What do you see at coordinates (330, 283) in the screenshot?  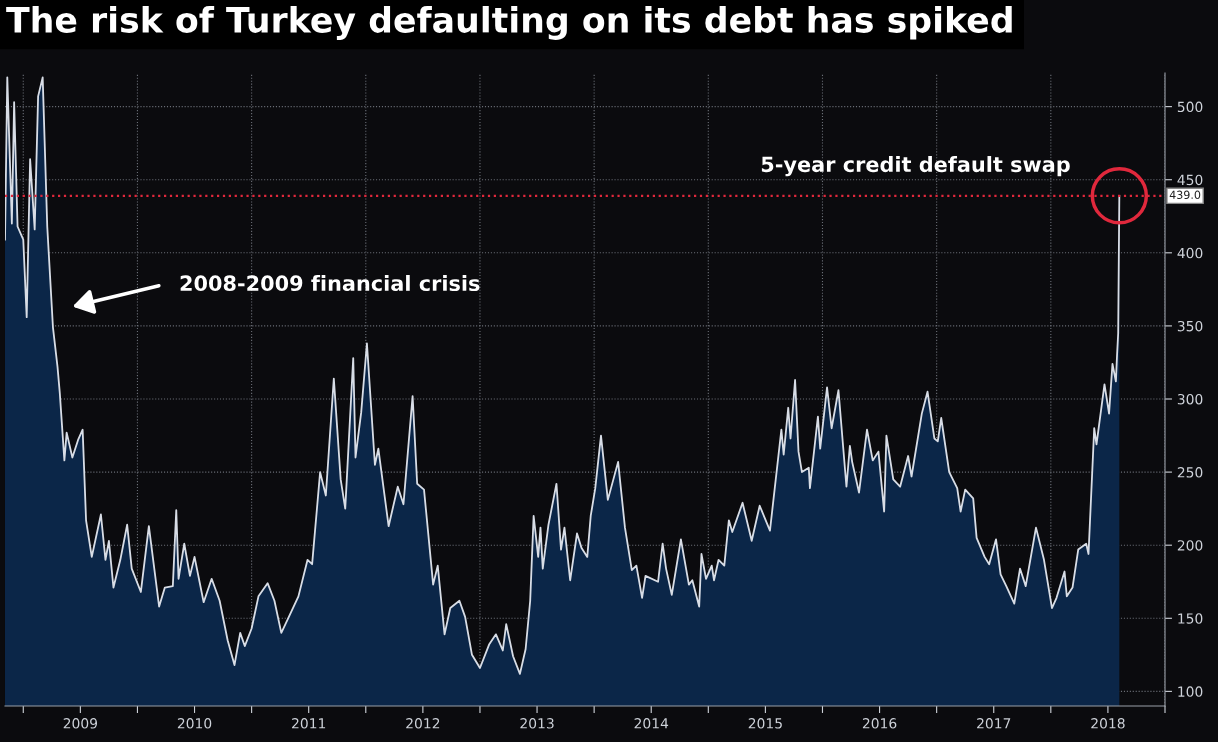 I see `annotation: 2008-2009 financial crisis` at bounding box center [330, 283].